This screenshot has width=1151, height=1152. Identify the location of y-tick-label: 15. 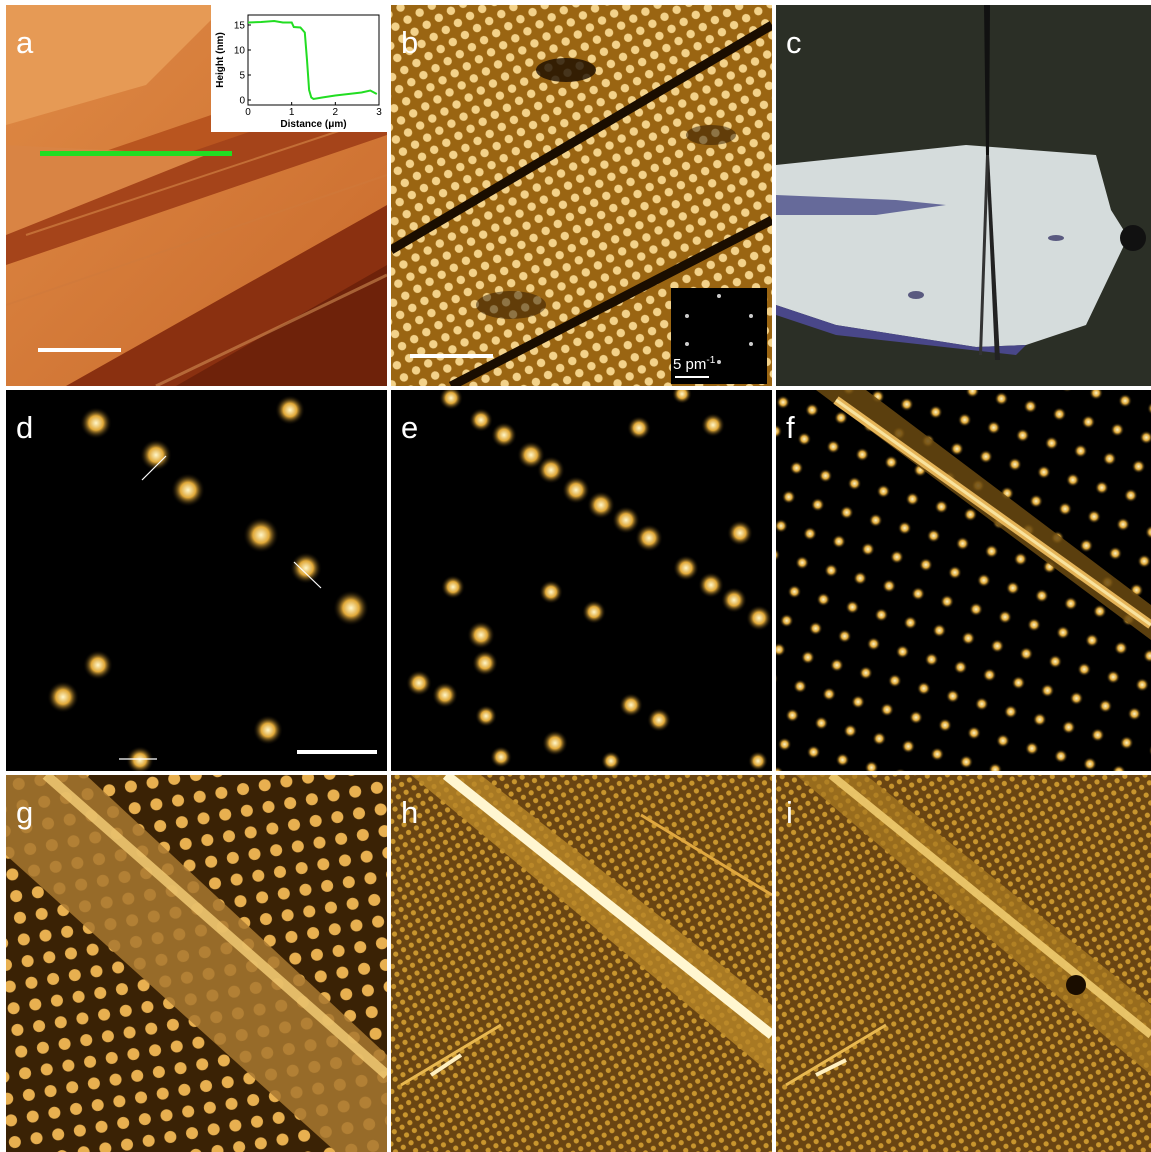
(240, 26).